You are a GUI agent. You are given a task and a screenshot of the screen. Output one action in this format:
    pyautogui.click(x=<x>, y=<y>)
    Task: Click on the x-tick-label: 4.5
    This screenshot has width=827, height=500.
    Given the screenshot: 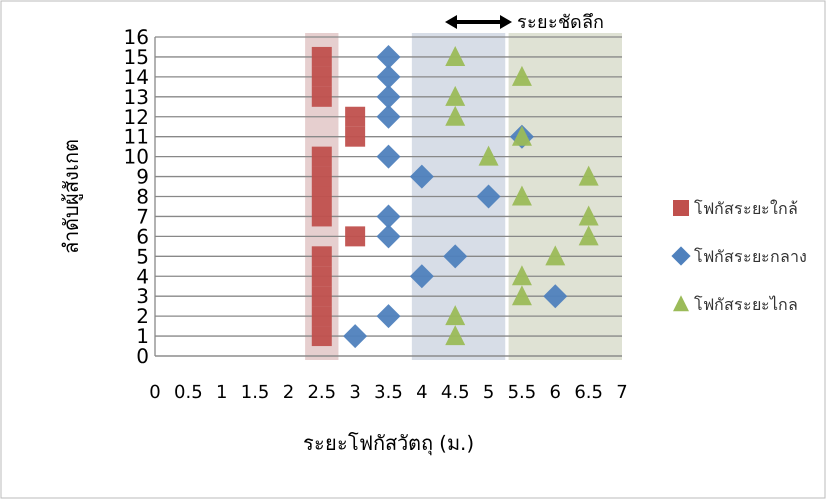 What is the action you would take?
    pyautogui.click(x=455, y=392)
    